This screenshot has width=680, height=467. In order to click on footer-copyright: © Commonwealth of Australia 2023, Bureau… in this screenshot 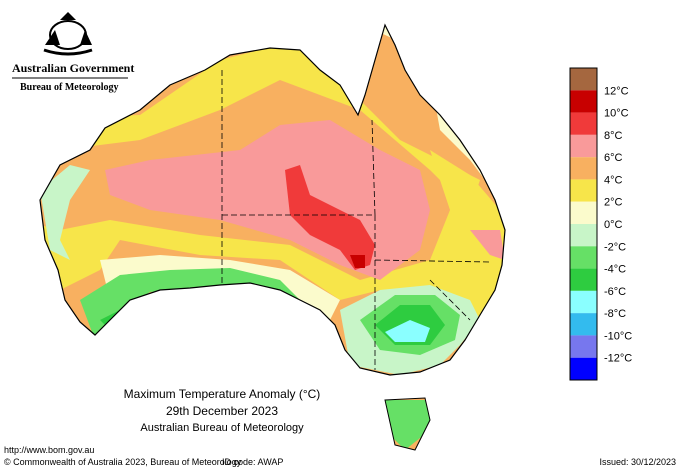, I will do `click(123, 462)`.